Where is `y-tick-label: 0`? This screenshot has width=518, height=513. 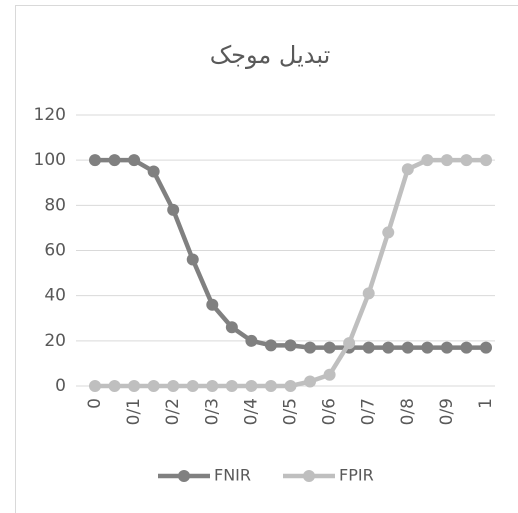 y-tick-label: 0 is located at coordinates (60, 386).